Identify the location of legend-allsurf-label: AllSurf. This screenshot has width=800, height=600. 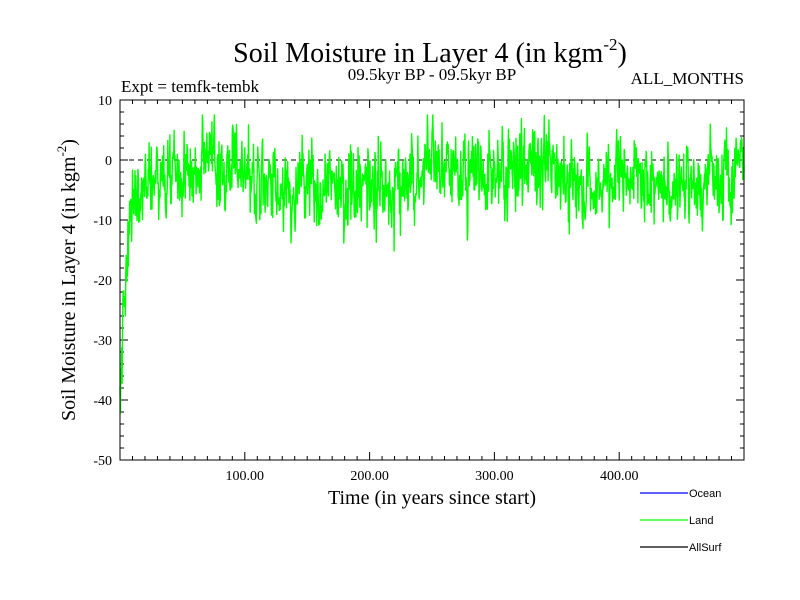
(705, 548).